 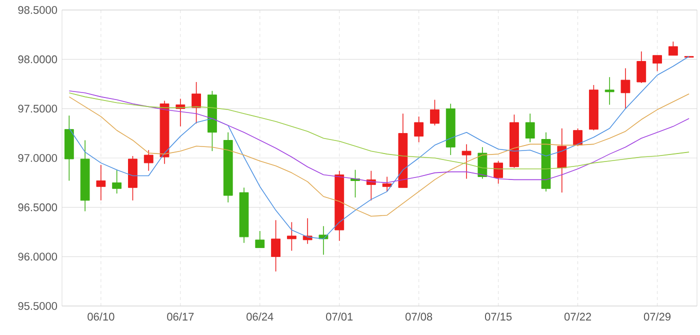 I want to click on y-tick-label: 98.0000, so click(x=38, y=59).